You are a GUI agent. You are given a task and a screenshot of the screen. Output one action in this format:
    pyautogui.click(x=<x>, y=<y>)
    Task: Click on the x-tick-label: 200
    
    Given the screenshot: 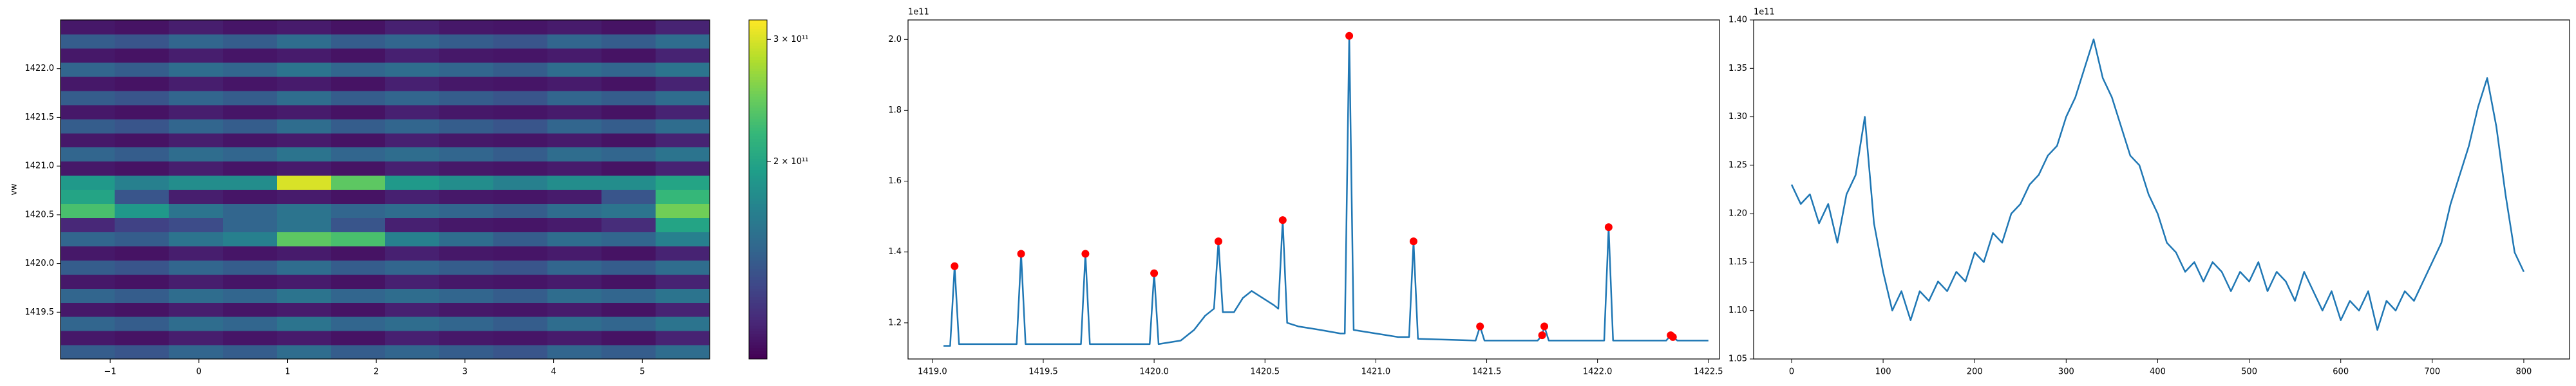 What is the action you would take?
    pyautogui.click(x=1975, y=372)
    